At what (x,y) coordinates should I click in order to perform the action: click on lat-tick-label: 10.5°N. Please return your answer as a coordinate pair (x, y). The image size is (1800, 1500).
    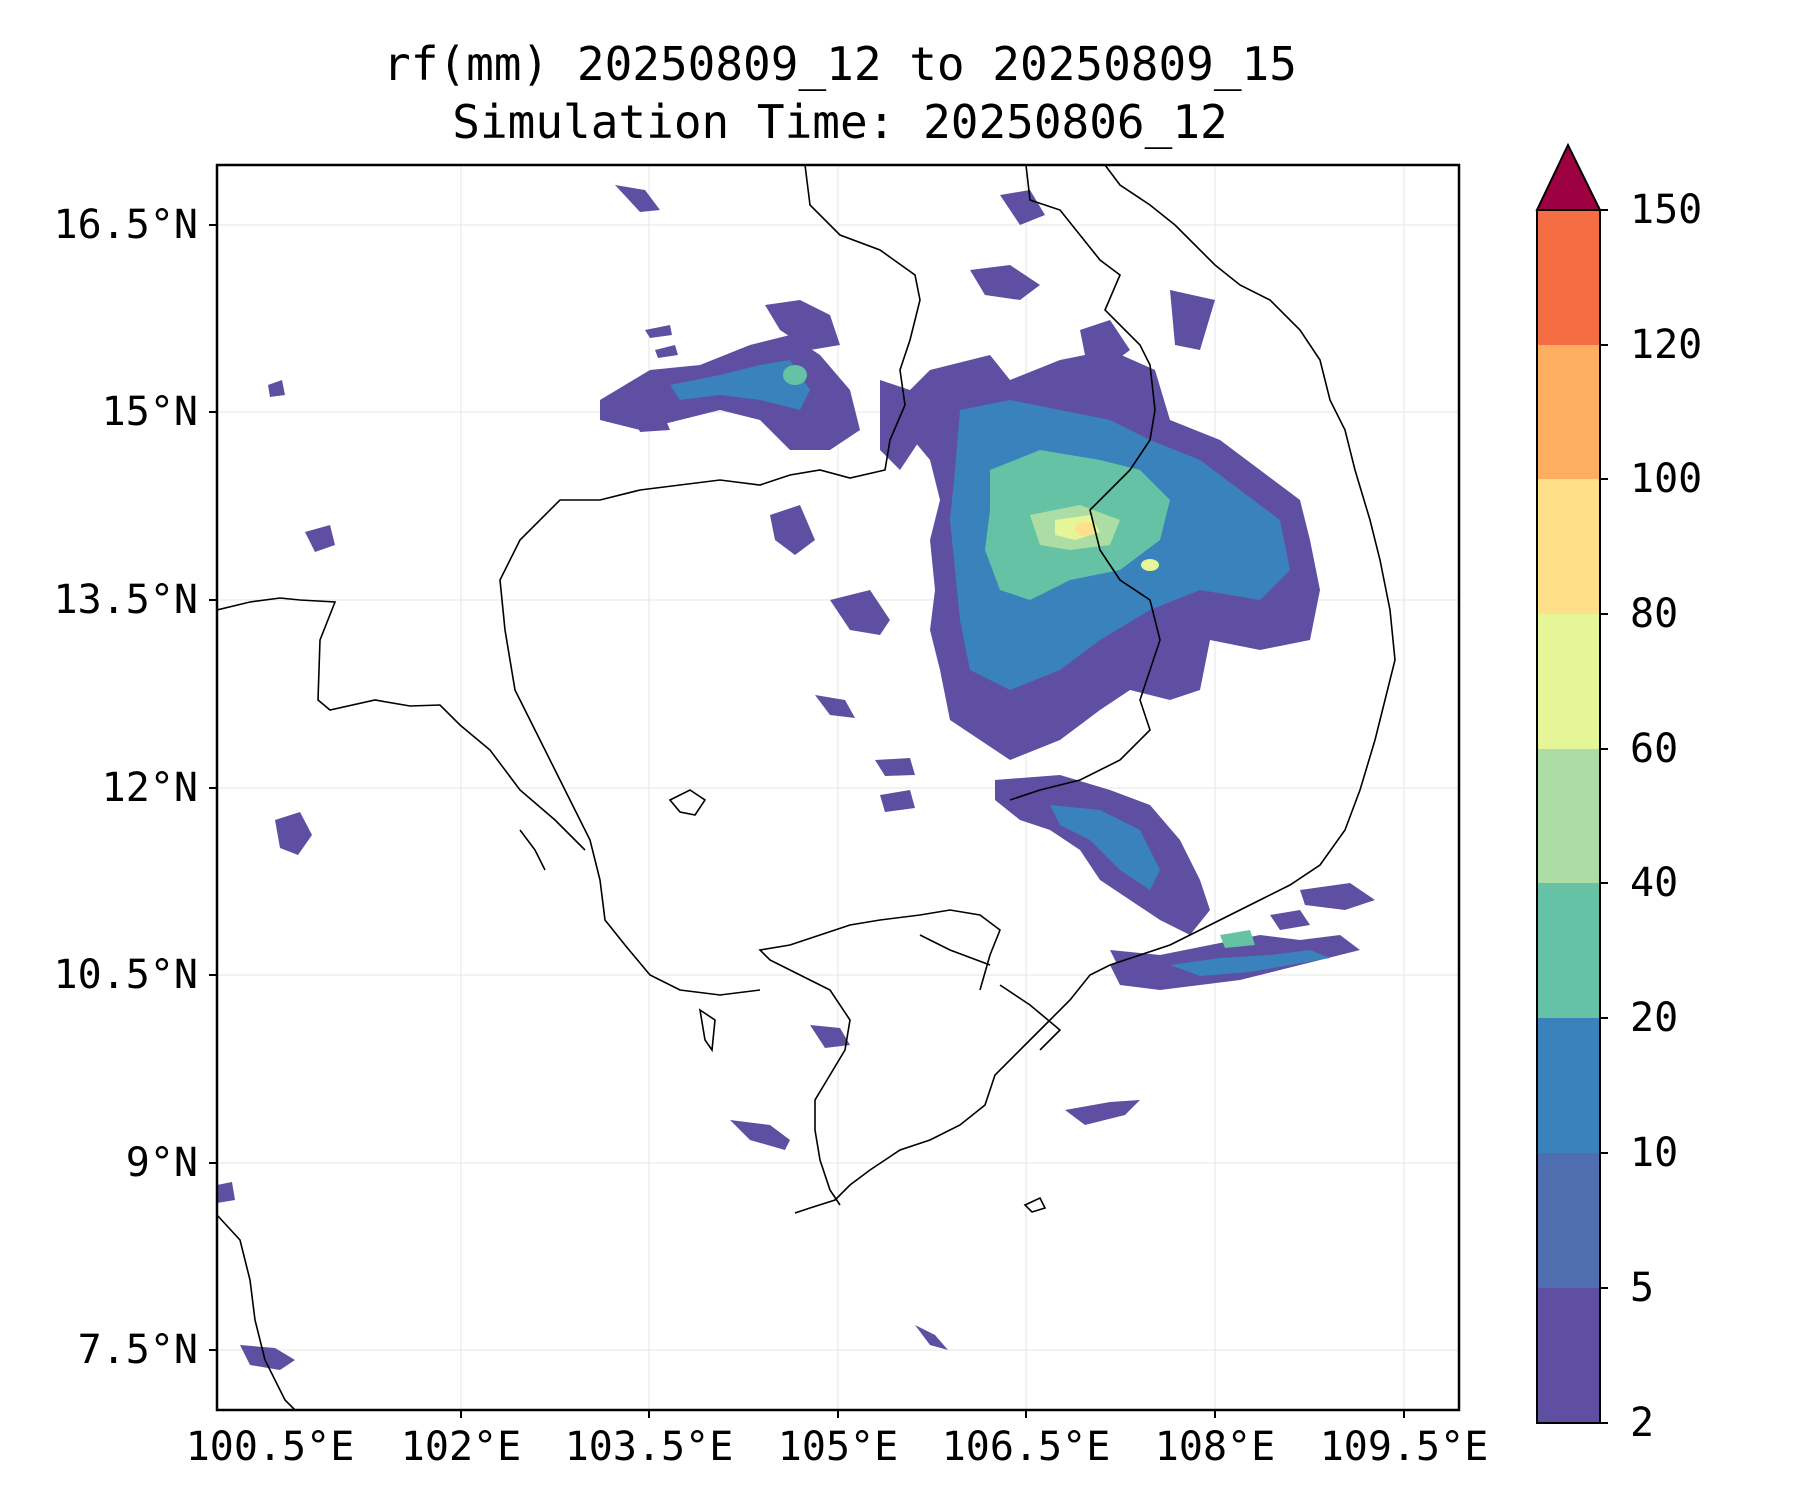
    Looking at the image, I should click on (126, 975).